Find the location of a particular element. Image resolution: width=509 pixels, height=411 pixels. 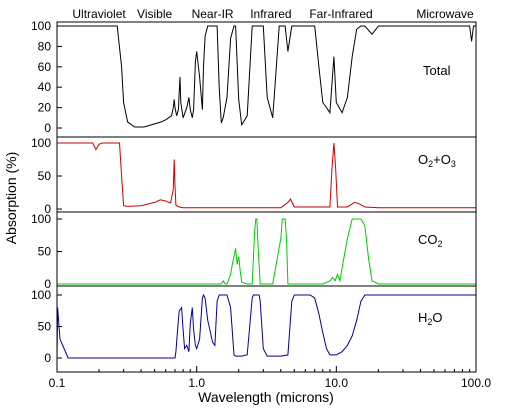

series-line-o2-o3 is located at coordinates (266, 175).